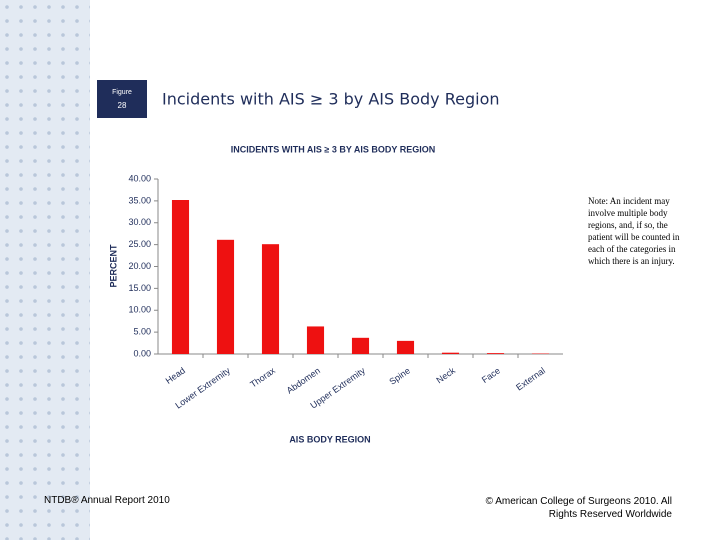 The height and width of the screenshot is (540, 720). What do you see at coordinates (329, 439) in the screenshot?
I see `x-axis-title: AIS BODY REGION` at bounding box center [329, 439].